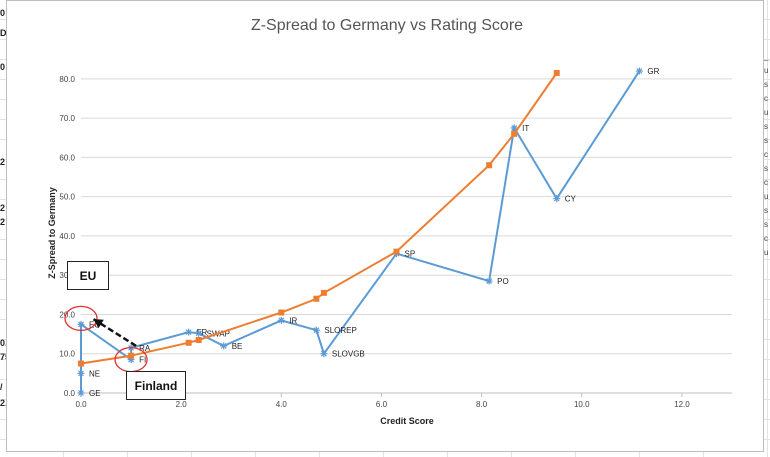 The width and height of the screenshot is (770, 457). I want to click on x-tick-label: 12.0, so click(682, 404).